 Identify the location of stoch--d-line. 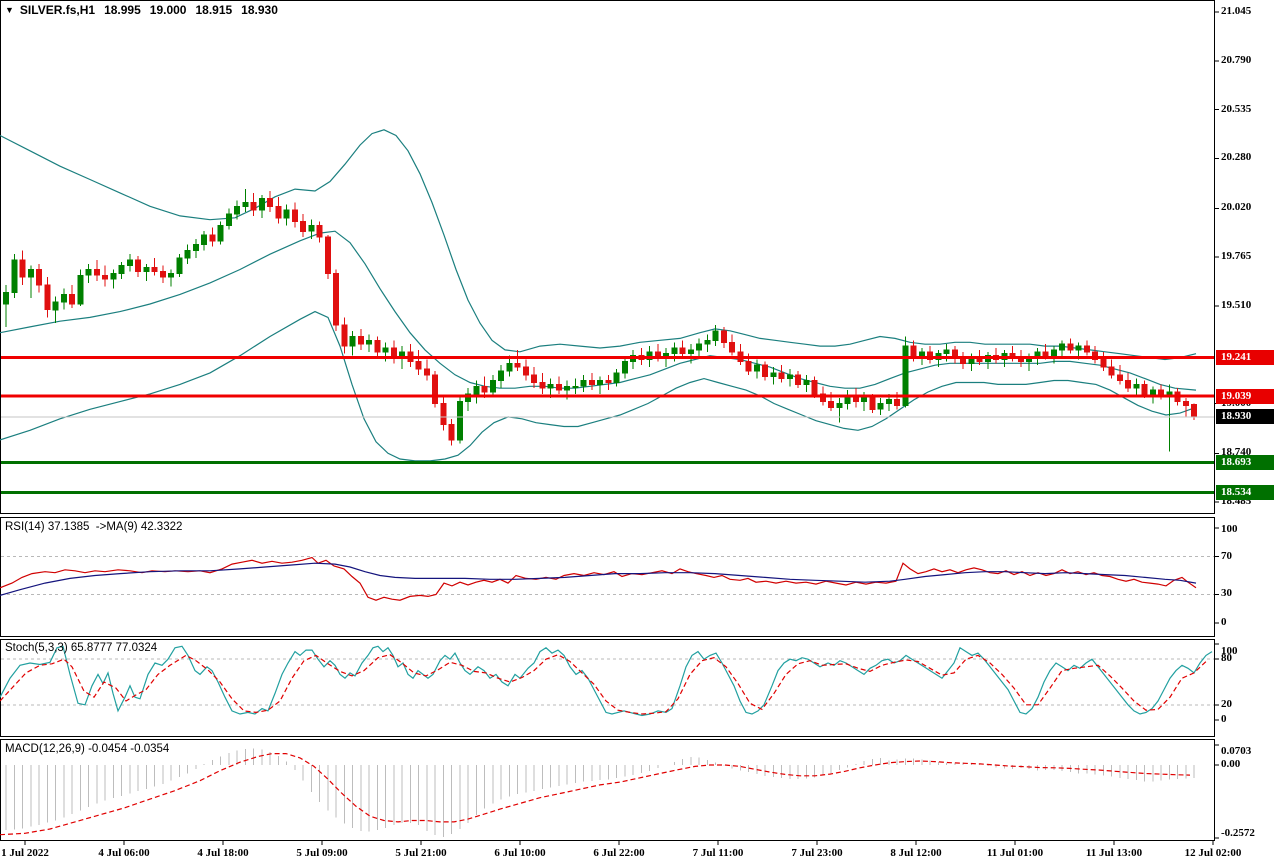
(603, 684).